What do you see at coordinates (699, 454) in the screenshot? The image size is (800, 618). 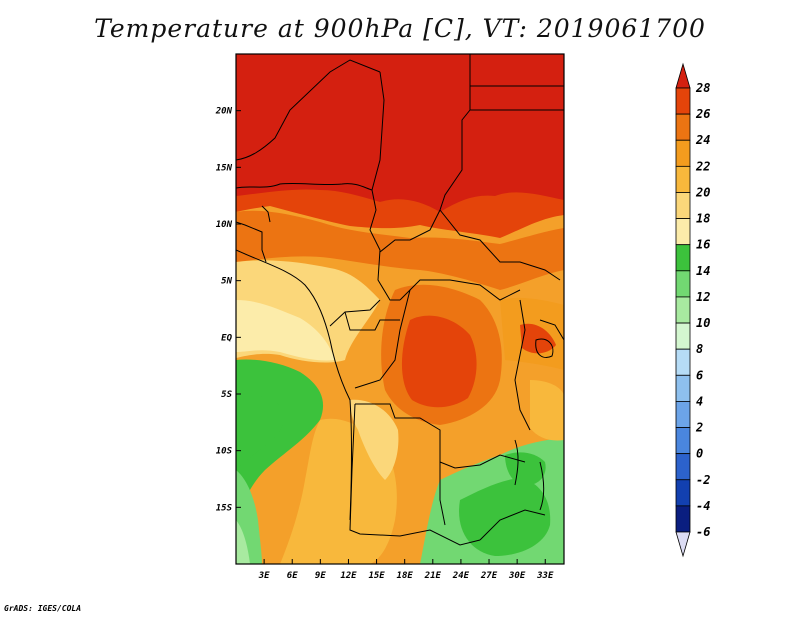 I see `colorbar-label: 0` at bounding box center [699, 454].